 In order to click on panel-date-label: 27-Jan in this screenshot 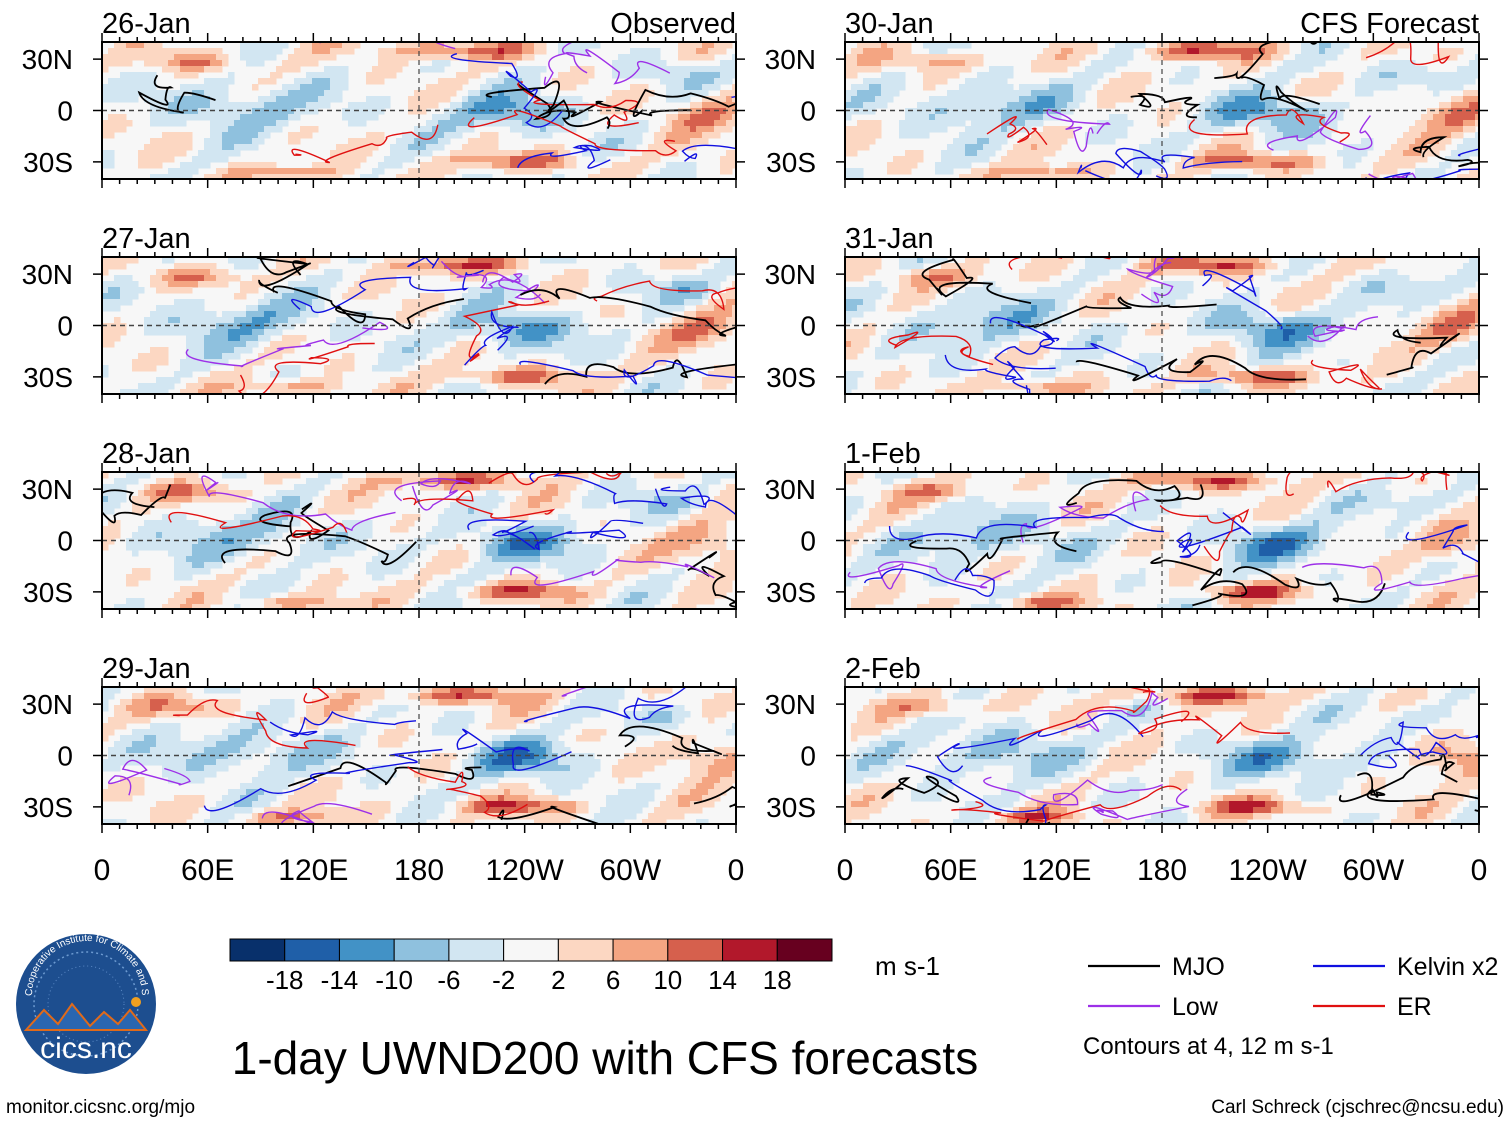, I will do `click(146, 239)`.